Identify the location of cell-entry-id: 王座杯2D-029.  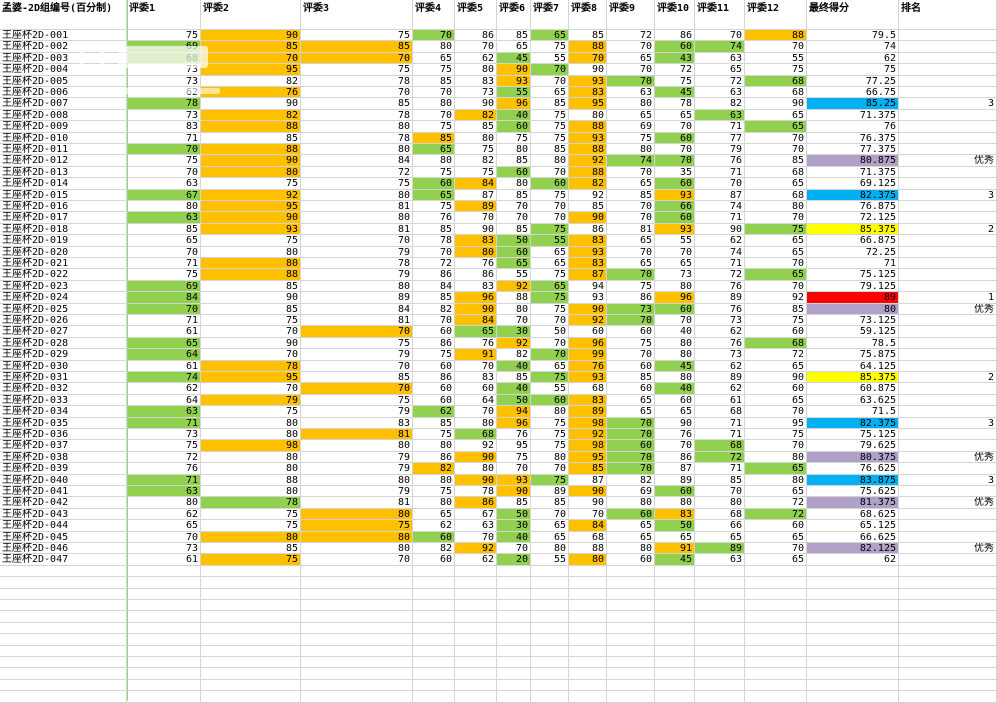
(63, 355).